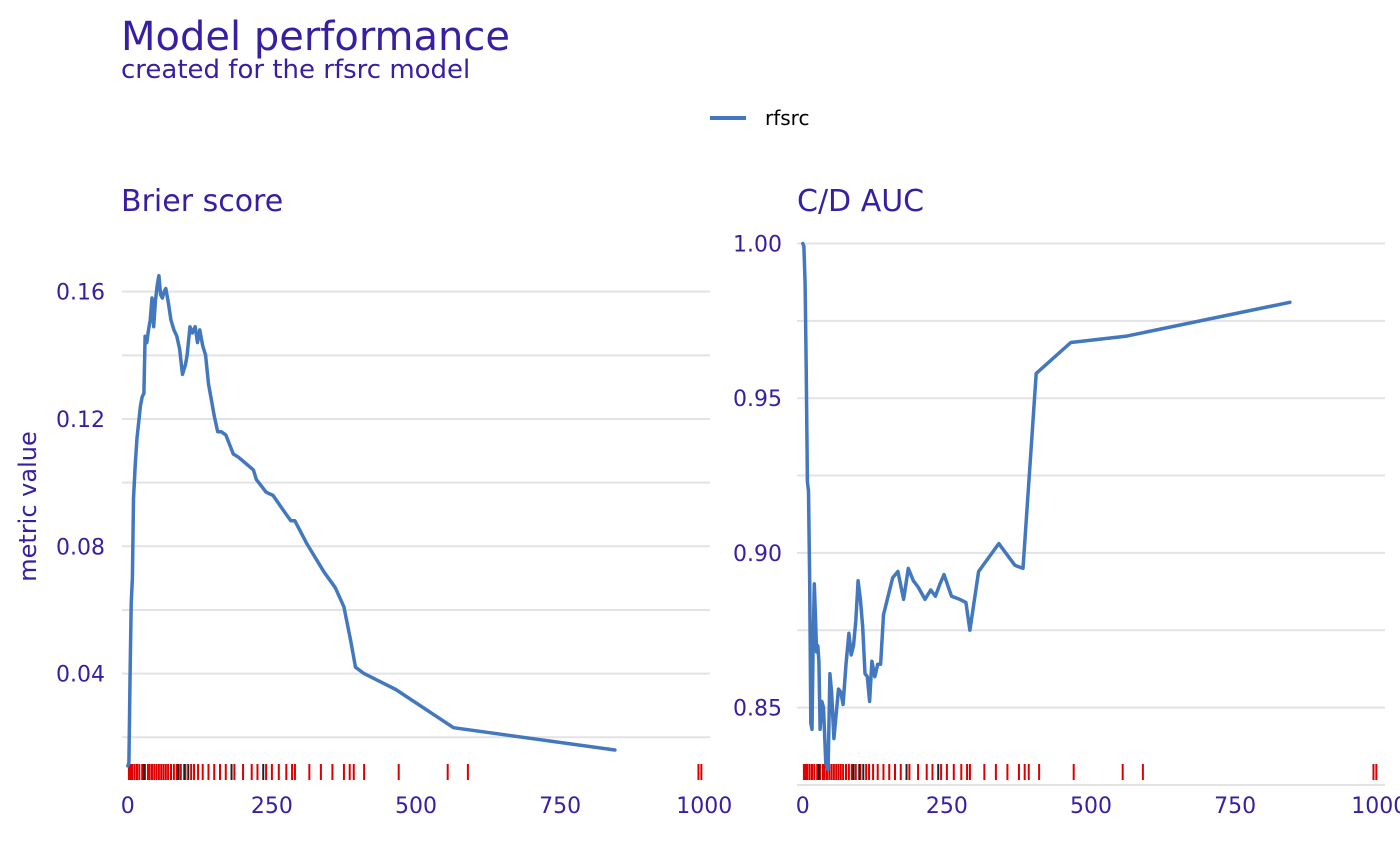 The image size is (1400, 866). What do you see at coordinates (28, 506) in the screenshot?
I see `y-axis-label: metric value` at bounding box center [28, 506].